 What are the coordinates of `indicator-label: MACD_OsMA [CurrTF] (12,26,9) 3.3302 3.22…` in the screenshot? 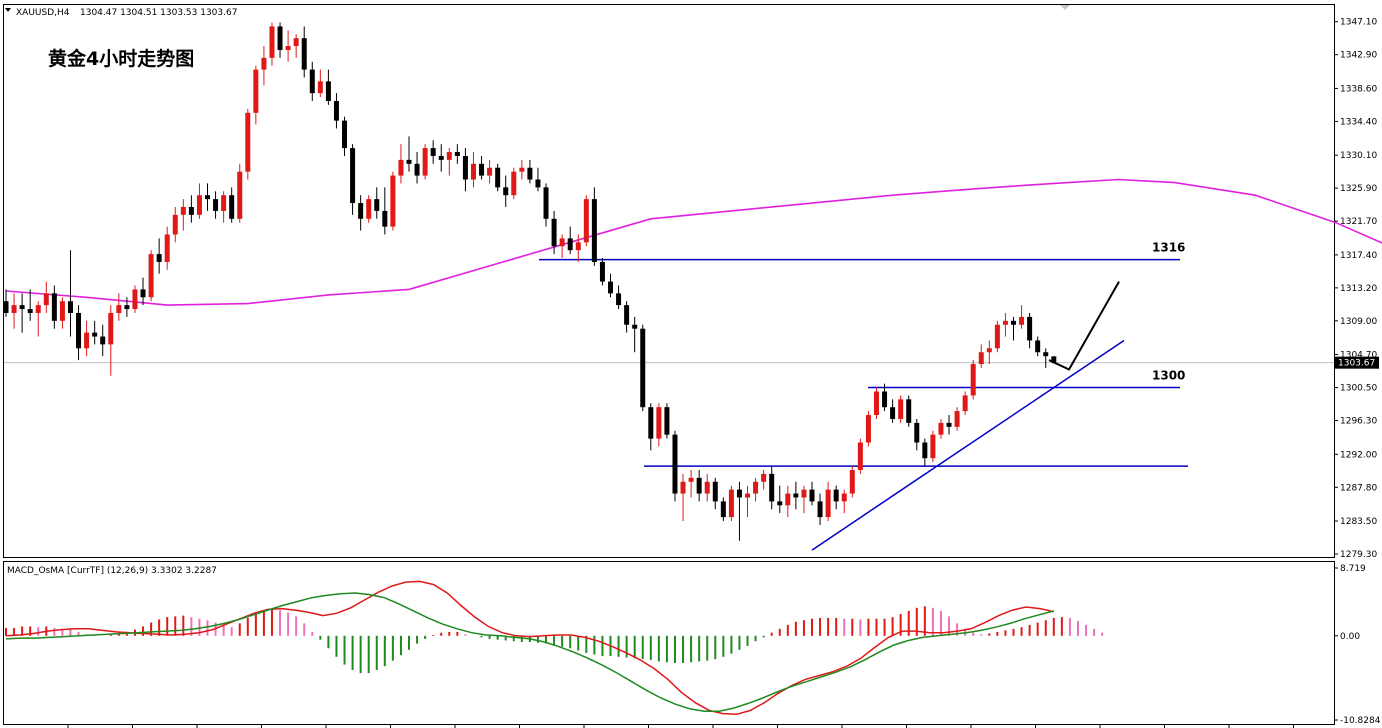 It's located at (112, 571).